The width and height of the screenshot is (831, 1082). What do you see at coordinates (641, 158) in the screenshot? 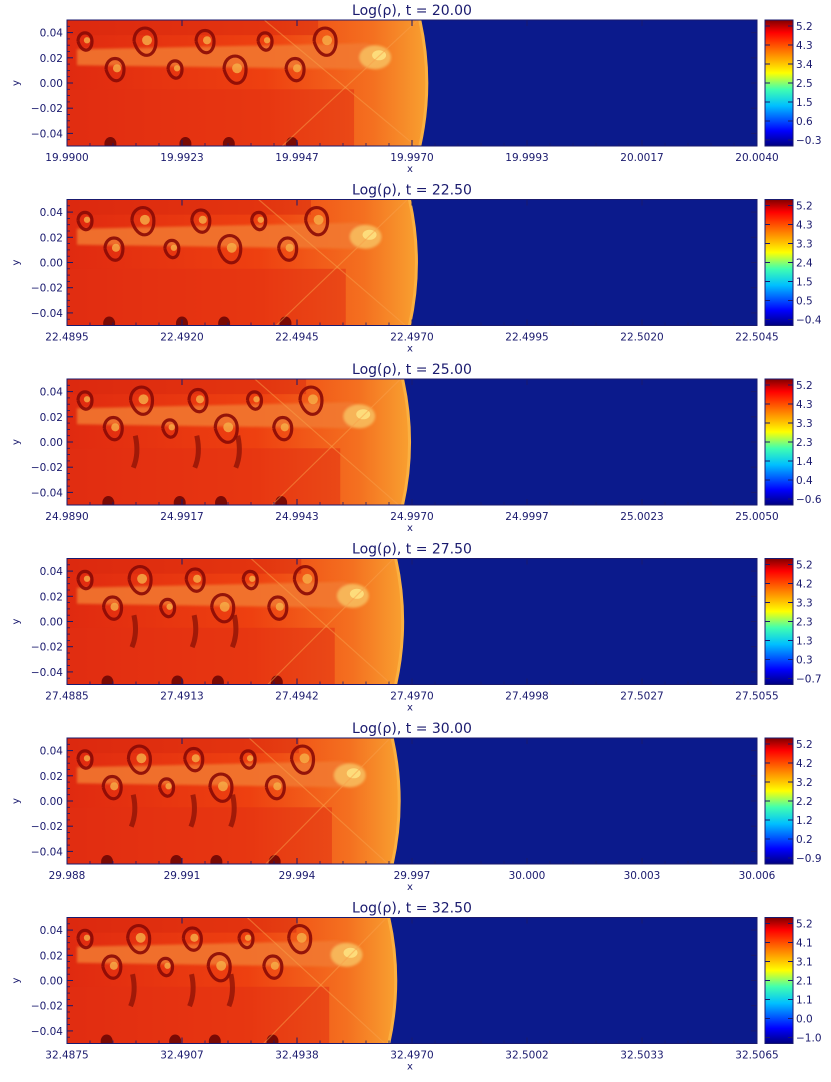
I see `x-tick-label: 20.0017` at bounding box center [641, 158].